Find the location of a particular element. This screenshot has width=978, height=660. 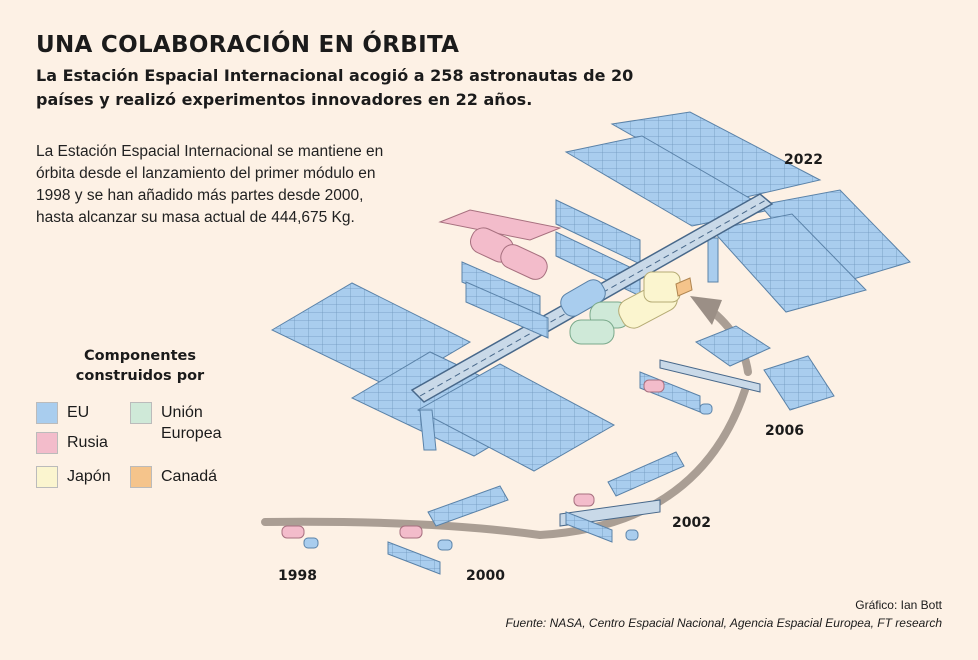

legend-item-rusia: Rusia is located at coordinates (72, 443).